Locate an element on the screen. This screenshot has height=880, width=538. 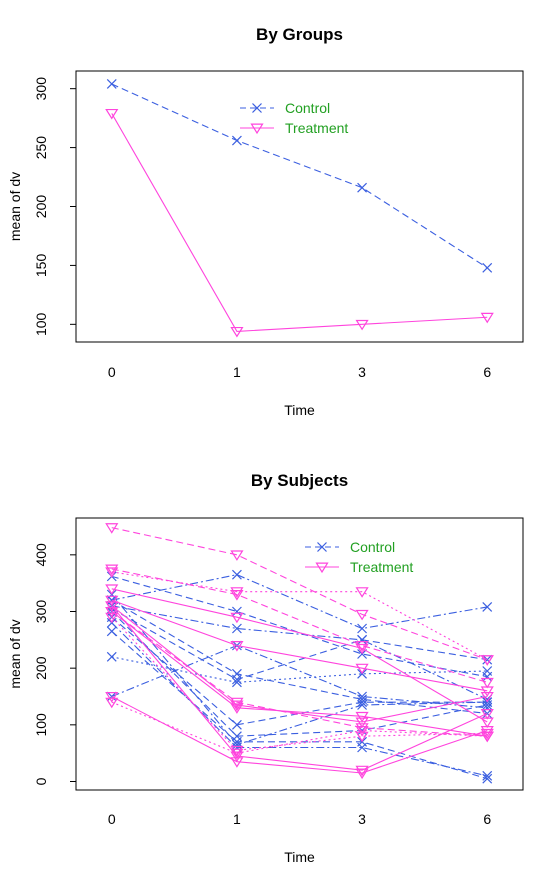
x-tick-label: 1 is located at coordinates (237, 372).